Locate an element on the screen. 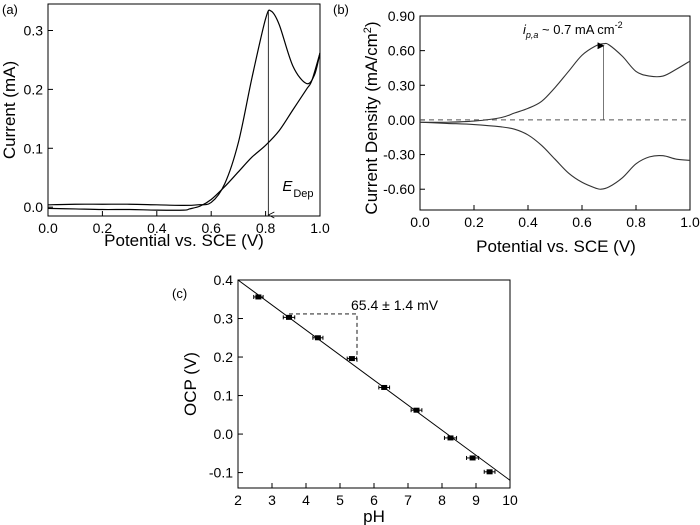 The height and width of the screenshot is (525, 700). panel-a-edep-symbol: E is located at coordinates (287, 186).